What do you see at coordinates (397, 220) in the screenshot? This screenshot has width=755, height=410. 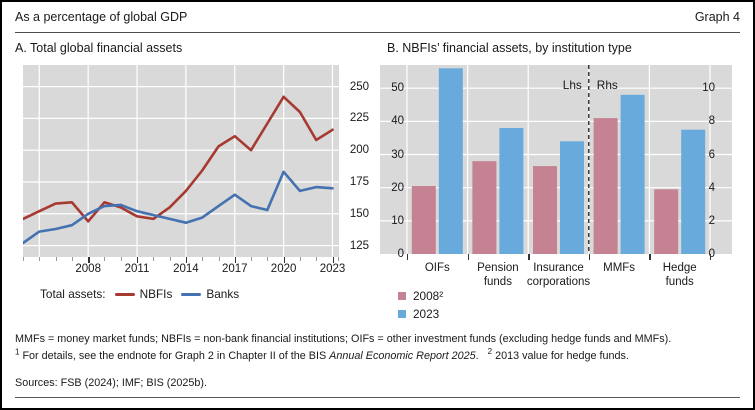 I see `panel-b-lhs-tick-label: 10` at bounding box center [397, 220].